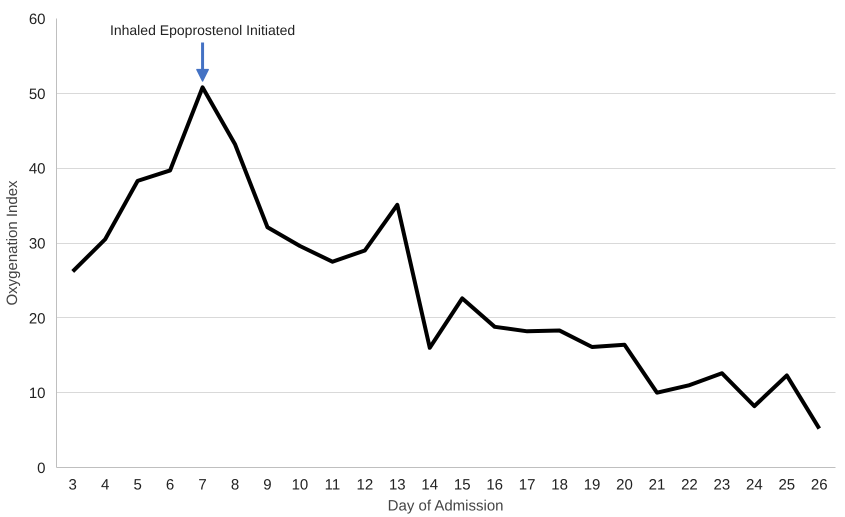 This screenshot has height=517, width=845. Describe the element at coordinates (689, 485) in the screenshot. I see `x-tick-label: 22` at that location.